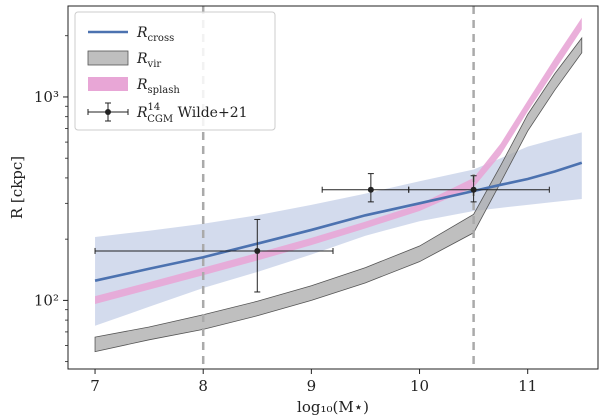 The image size is (608, 417). I want to click on legend-box, so click(175, 71).